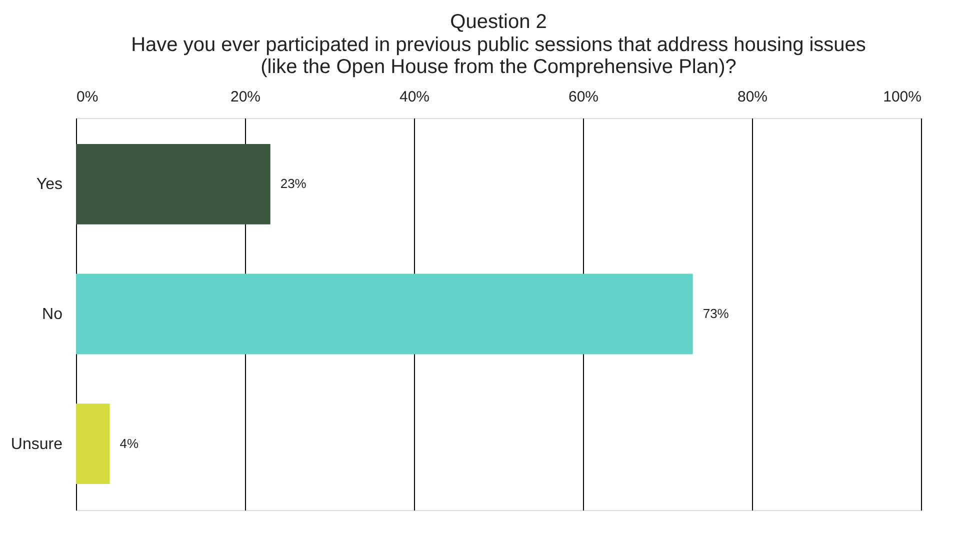 The image size is (975, 556). What do you see at coordinates (583, 97) in the screenshot?
I see `x-tick-label: 60%` at bounding box center [583, 97].